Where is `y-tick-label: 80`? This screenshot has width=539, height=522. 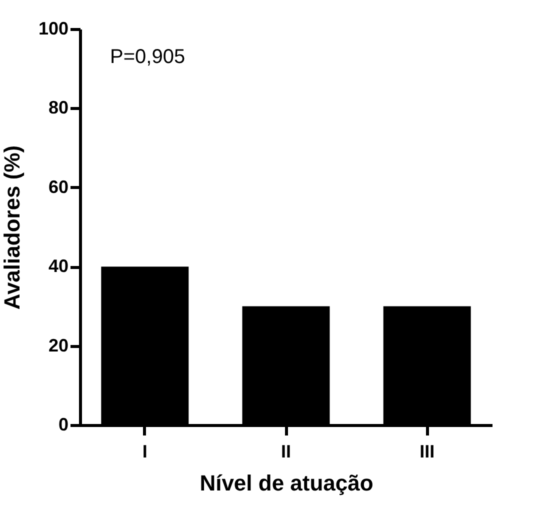
y-tick-label: 80 is located at coordinates (58, 108).